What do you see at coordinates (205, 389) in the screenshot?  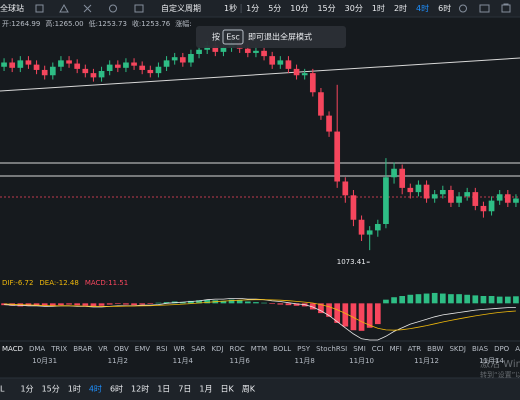 I see `interval-button: 1月` at bounding box center [205, 389].